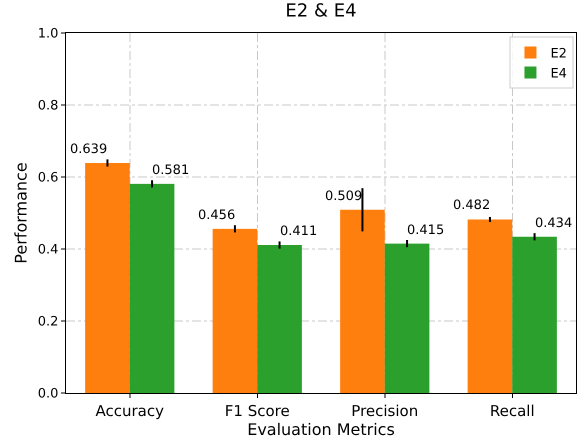 The width and height of the screenshot is (586, 443). Describe the element at coordinates (321, 11) in the screenshot. I see `chart-title: E2 & E4` at that location.